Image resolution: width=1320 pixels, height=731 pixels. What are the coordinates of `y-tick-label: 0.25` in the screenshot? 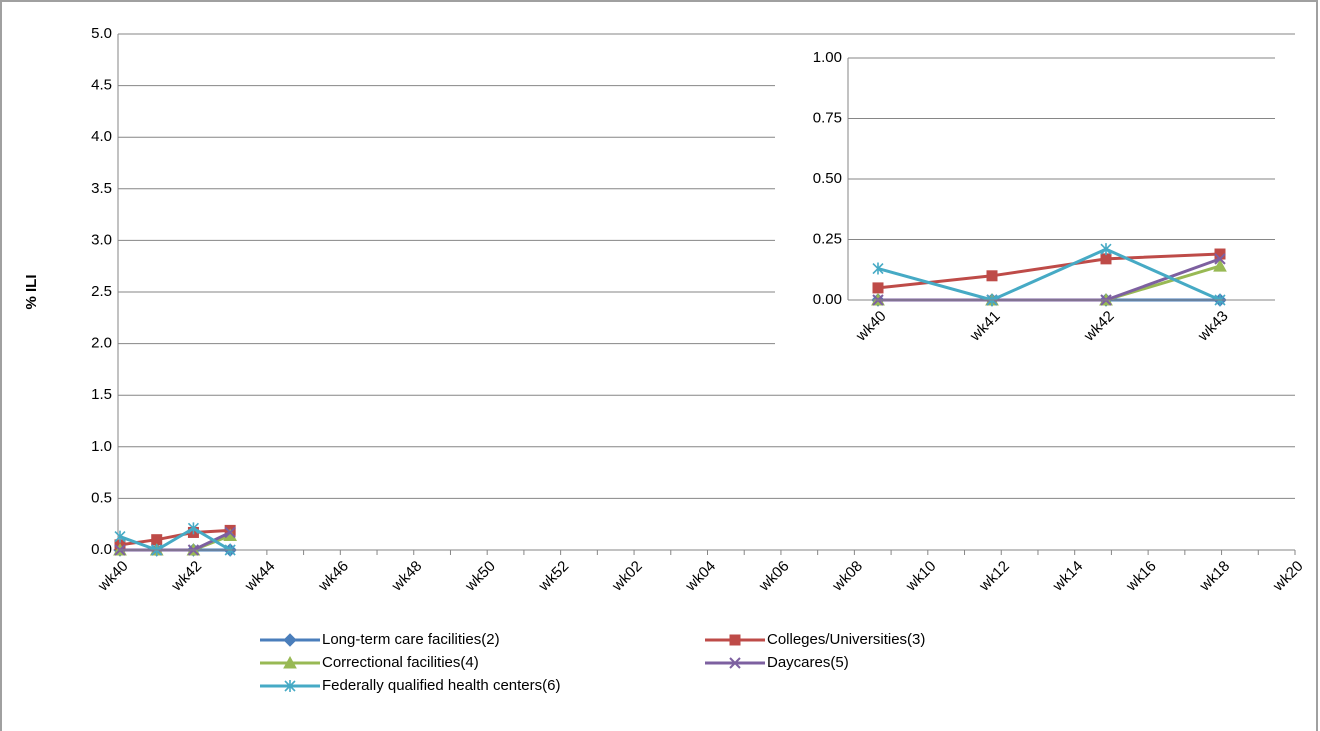 It's located at (827, 238).